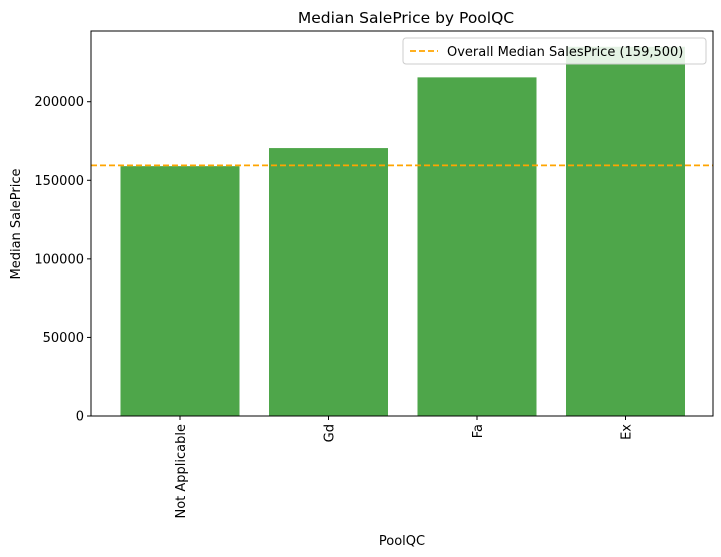 This screenshot has width=721, height=557. I want to click on y-axis: 0 50000 100000 150000 200000, so click(62, 260).